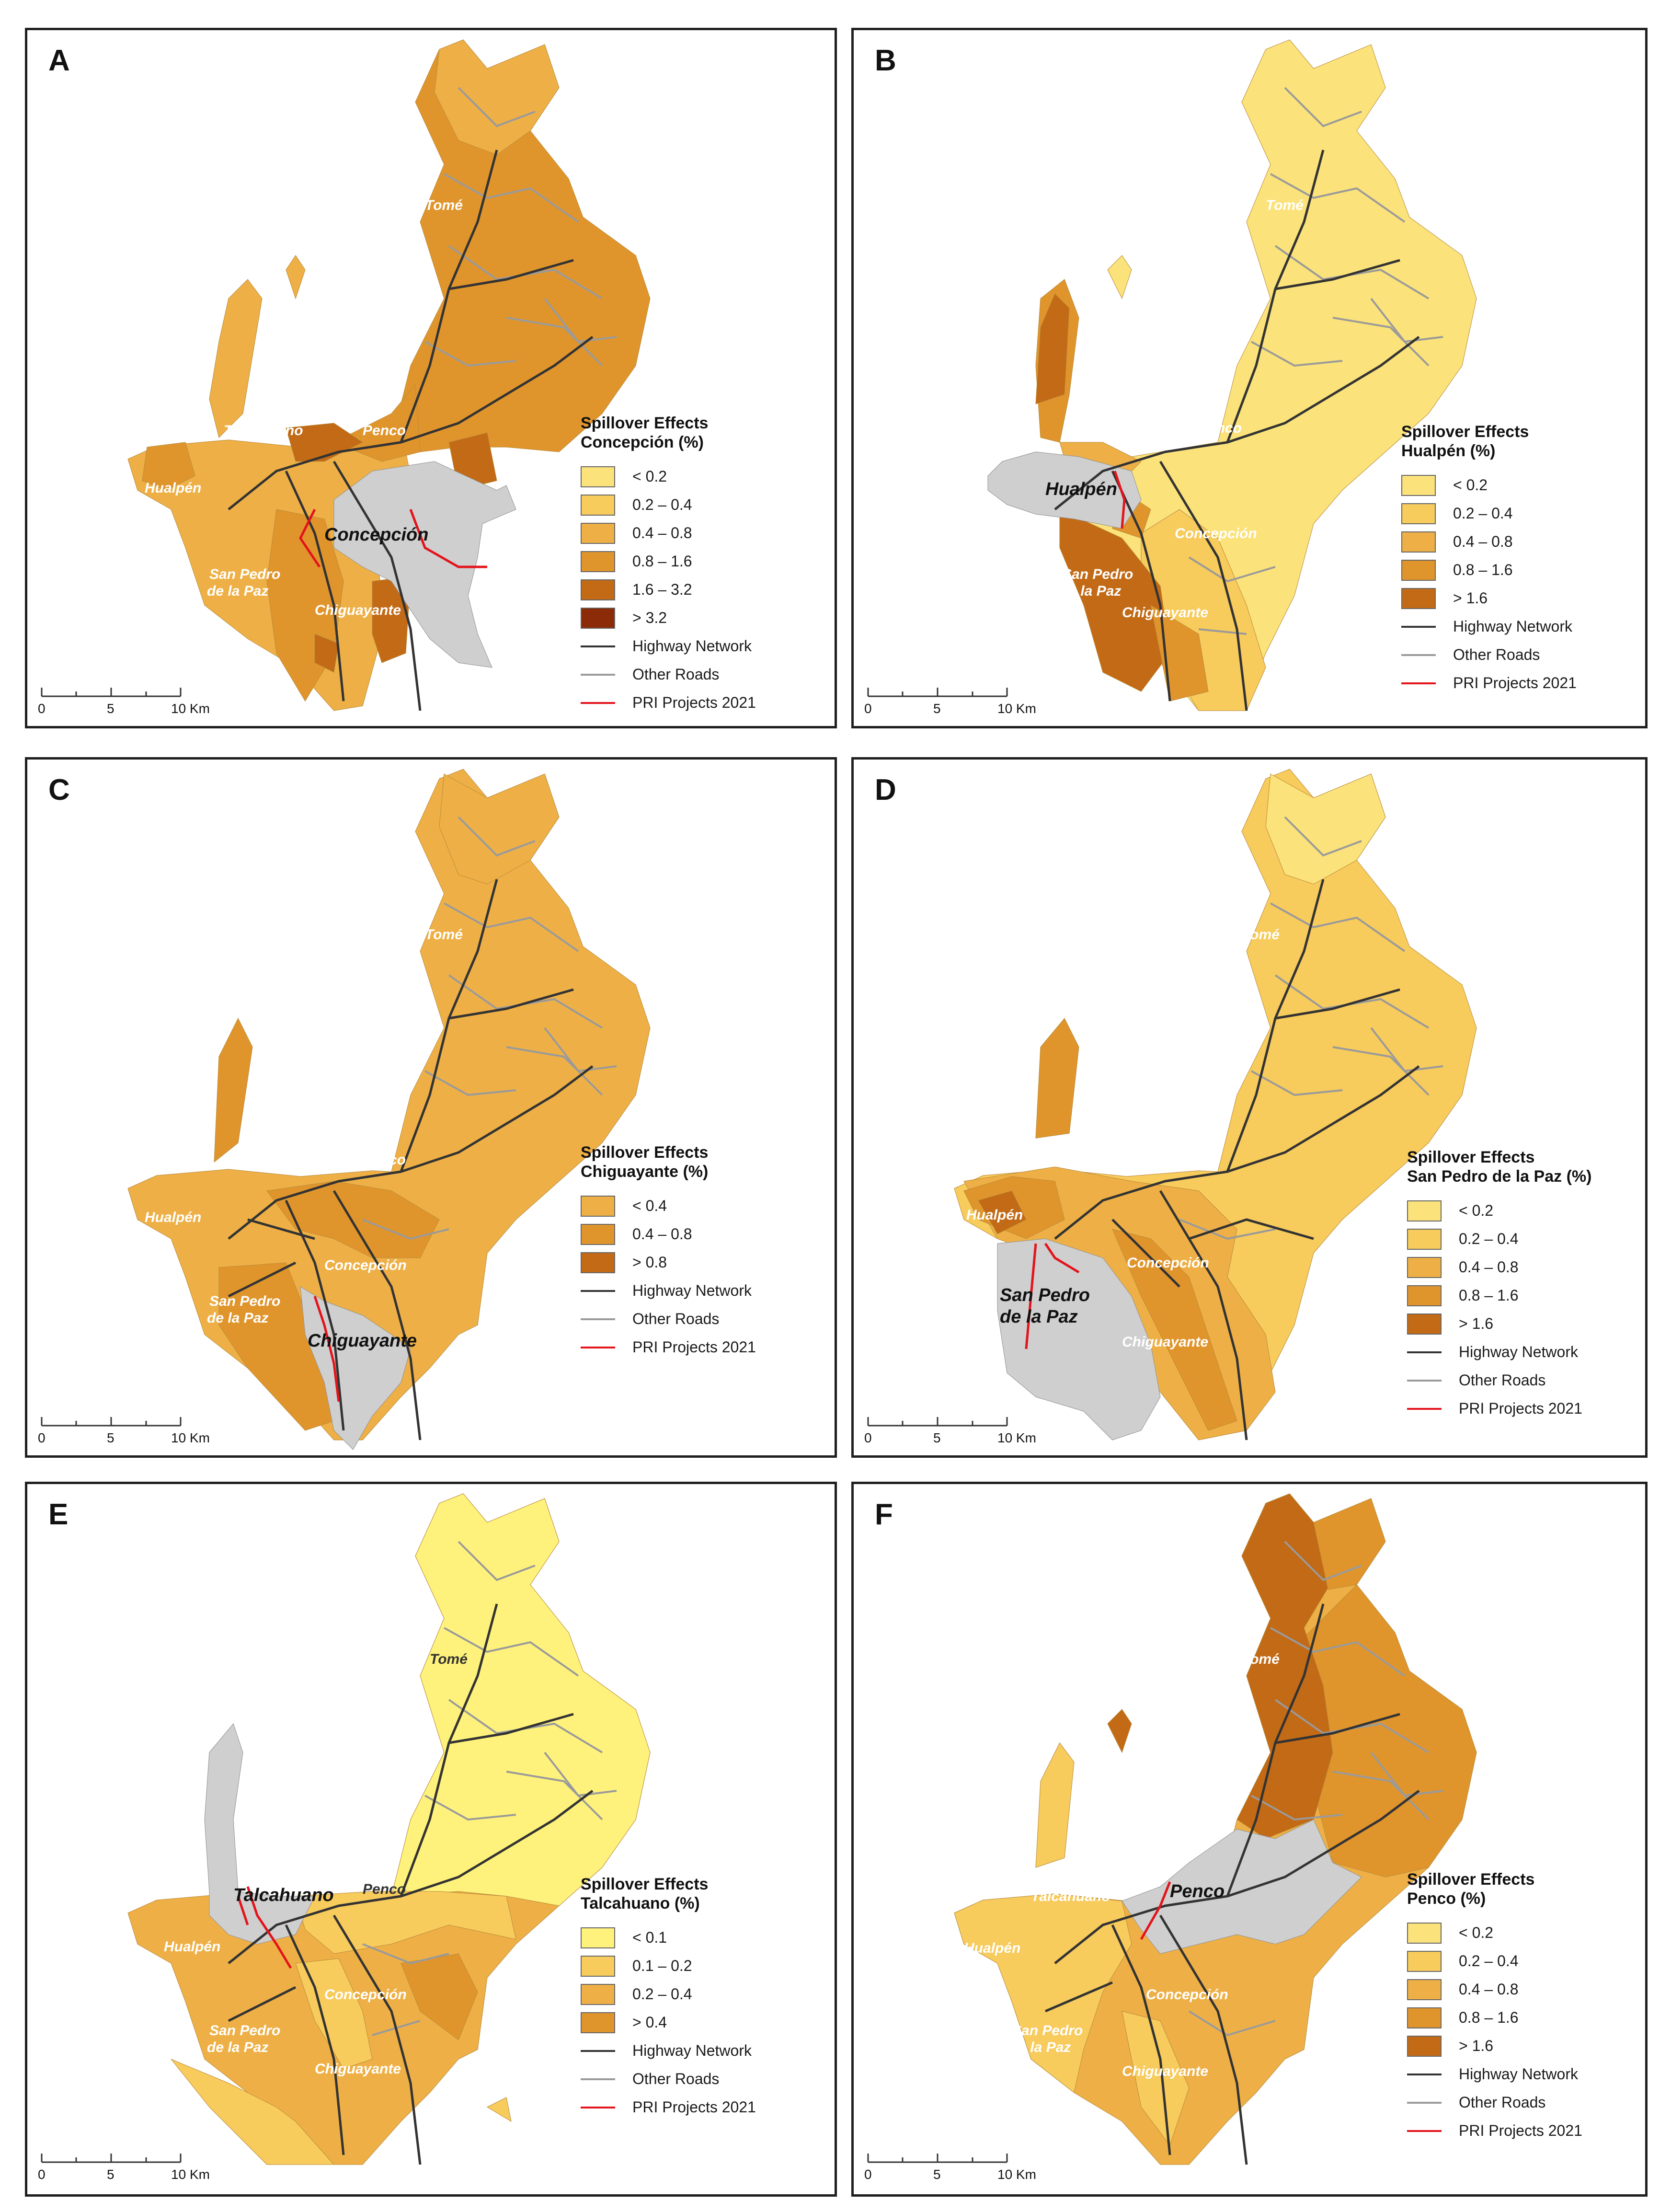 Image resolution: width=1671 pixels, height=2212 pixels. Describe the element at coordinates (59, 61) in the screenshot. I see `panel-letter: A` at that location.